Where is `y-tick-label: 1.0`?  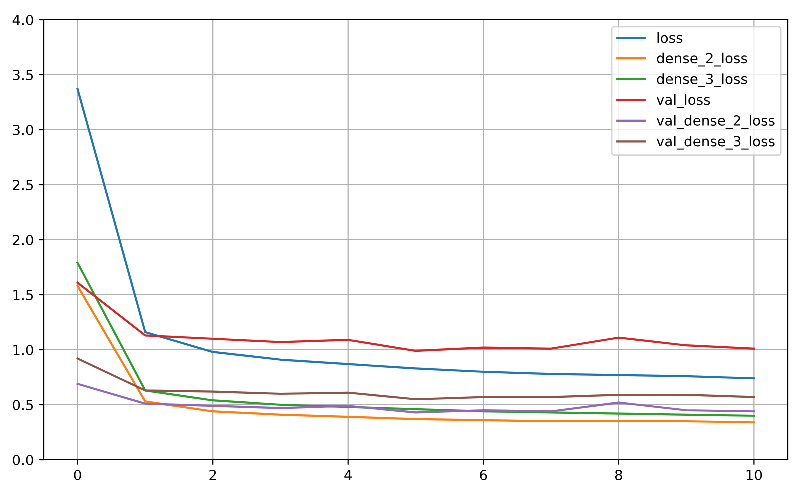 y-tick-label: 1.0 is located at coordinates (24, 350).